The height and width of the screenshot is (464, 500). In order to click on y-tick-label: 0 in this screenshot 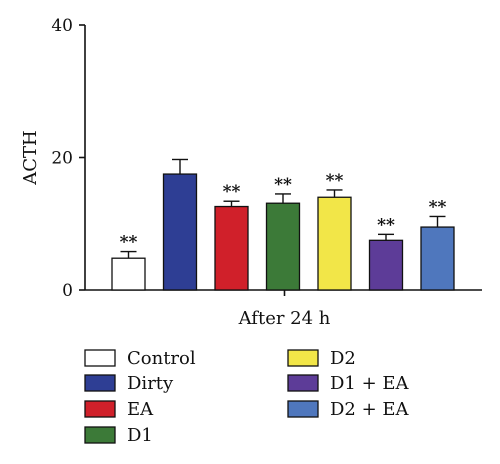, I will do `click(67, 291)`.